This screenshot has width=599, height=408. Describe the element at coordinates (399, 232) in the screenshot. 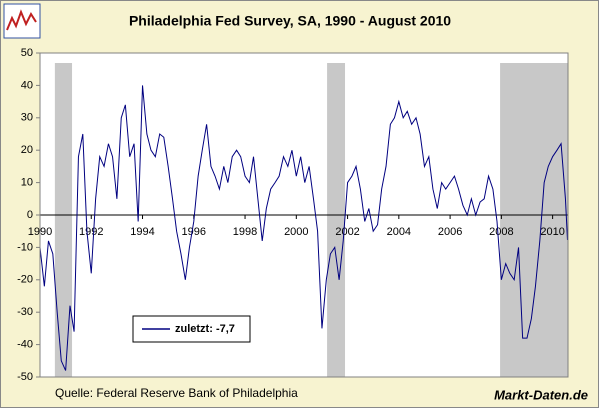

I see `x-tick-label: 2004` at that location.